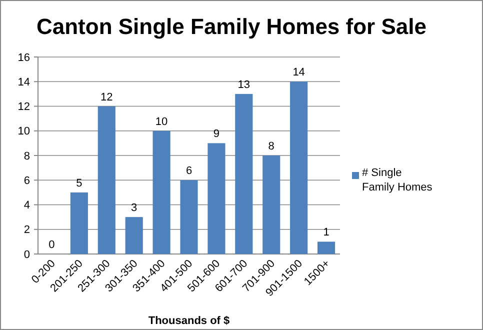 This screenshot has height=330, width=483. I want to click on y-tick-label: 12, so click(24, 107).